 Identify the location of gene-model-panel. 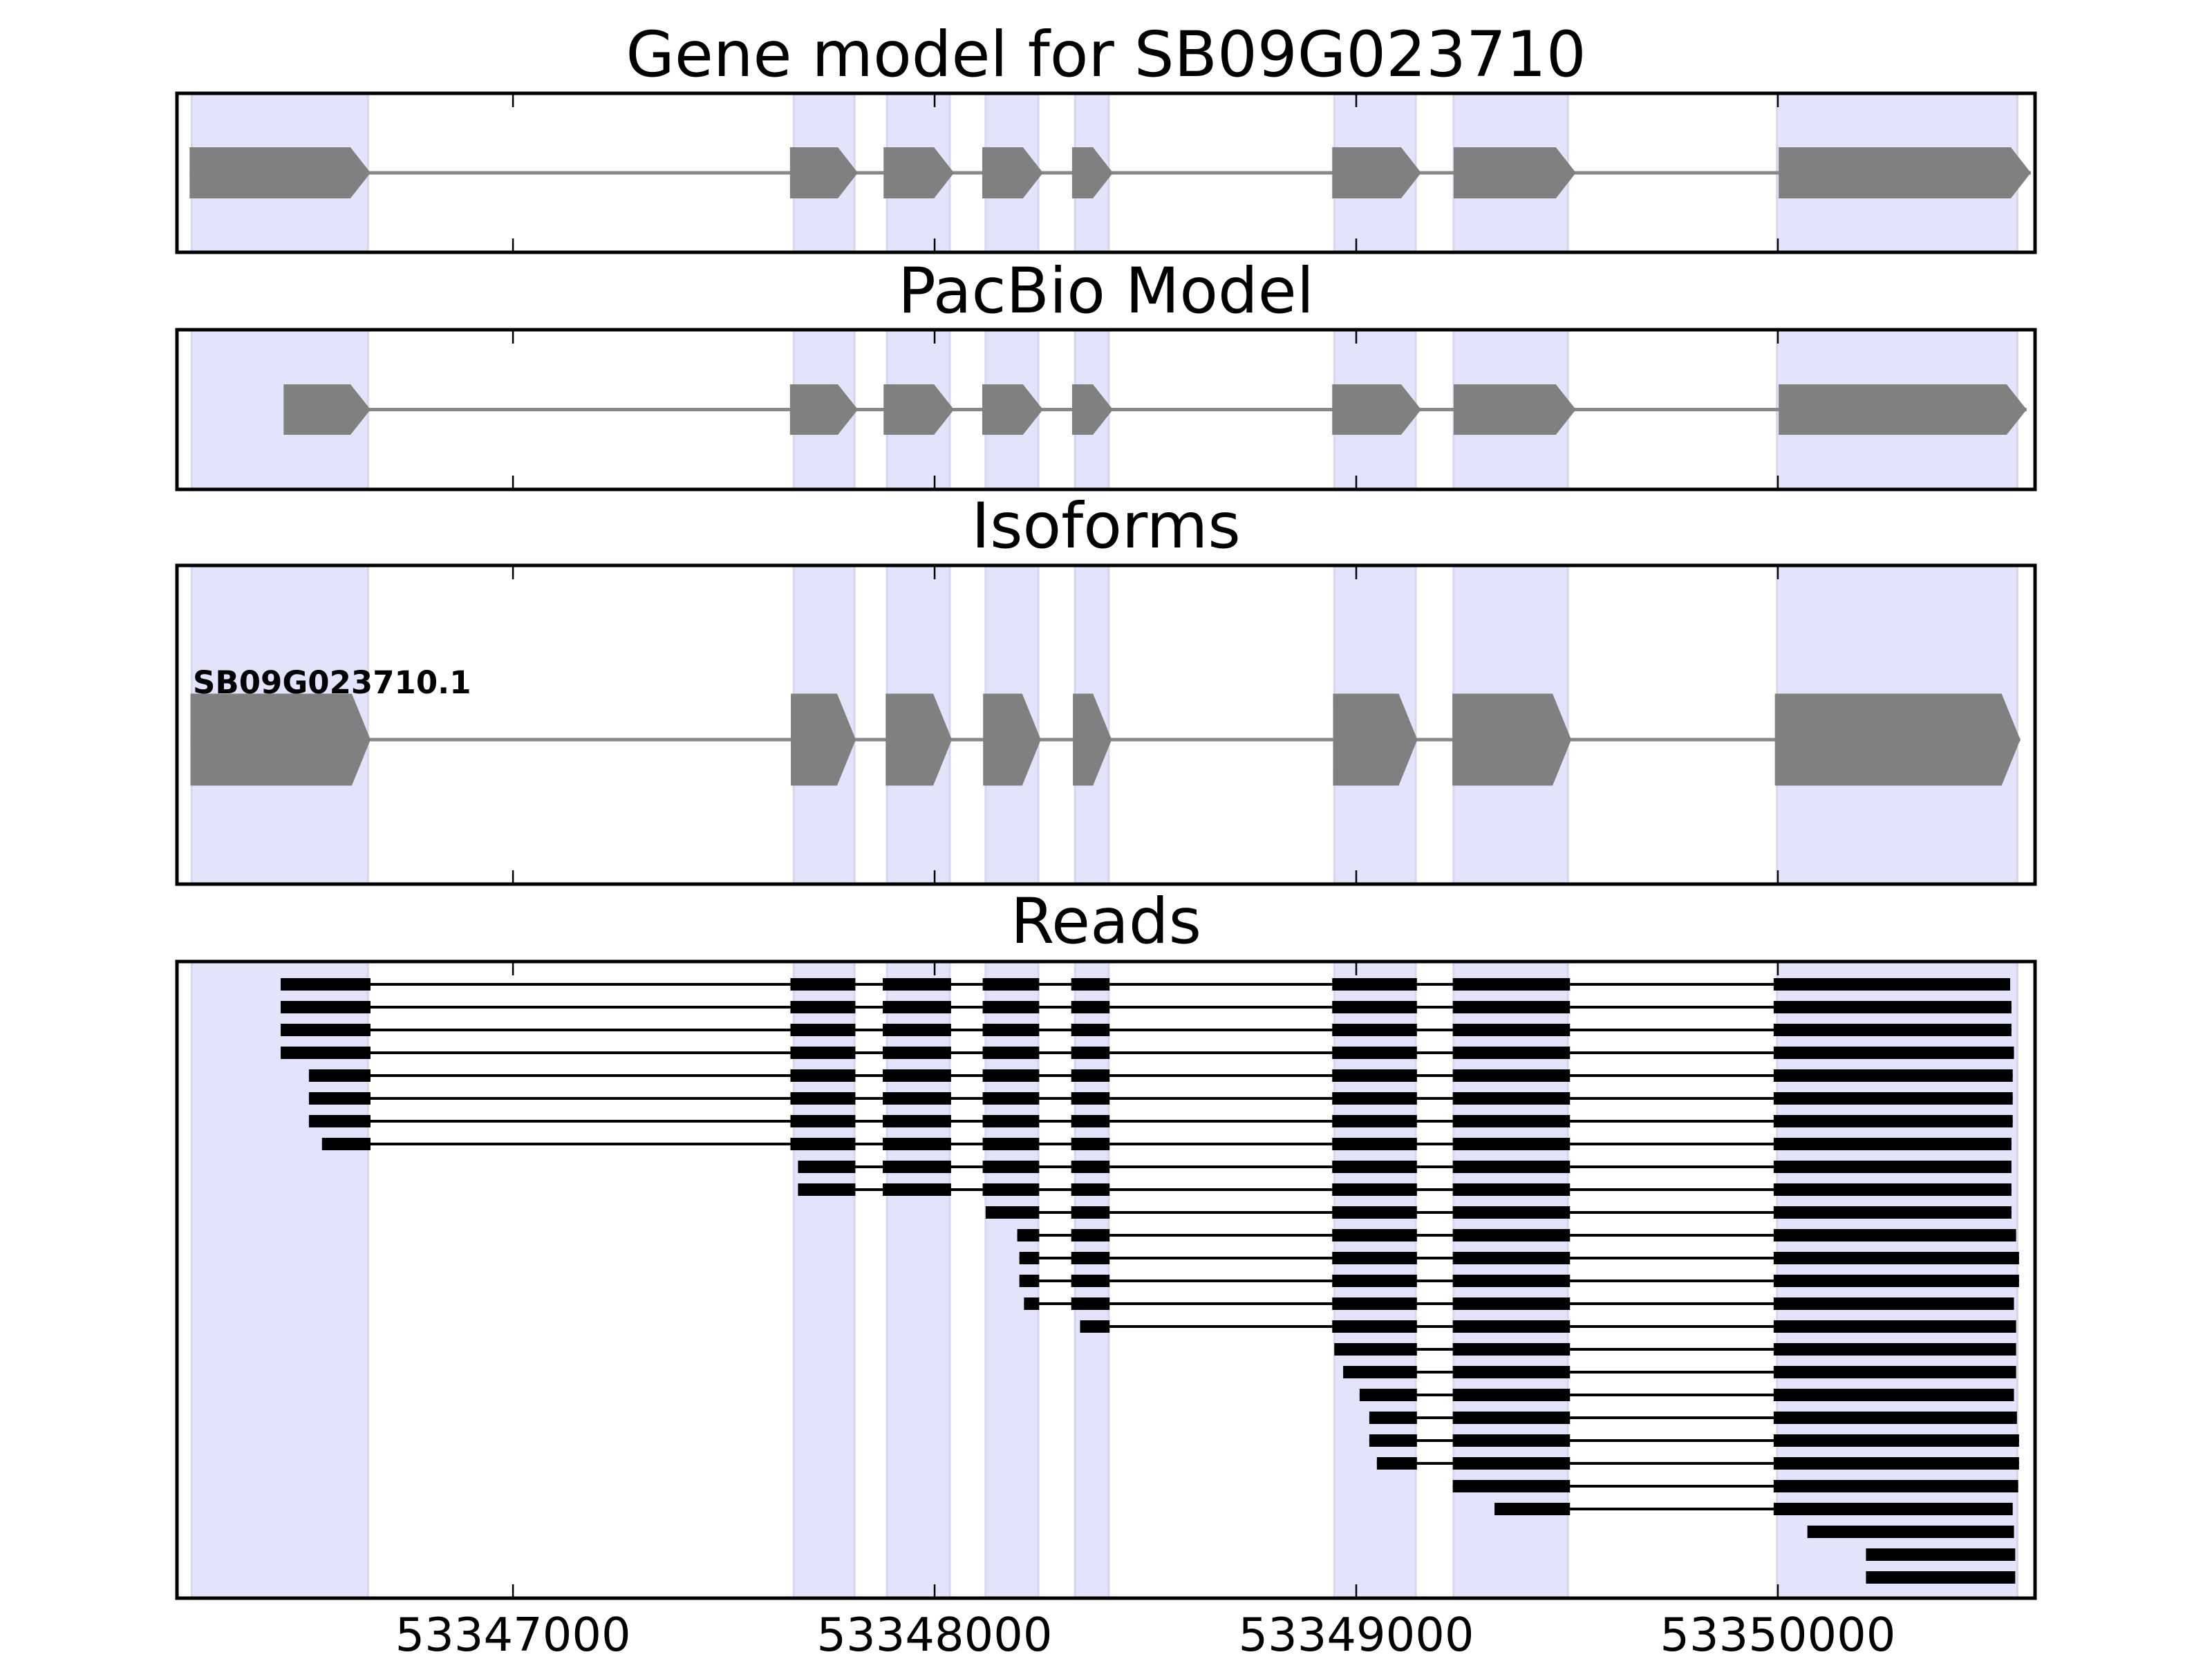
(1106, 172).